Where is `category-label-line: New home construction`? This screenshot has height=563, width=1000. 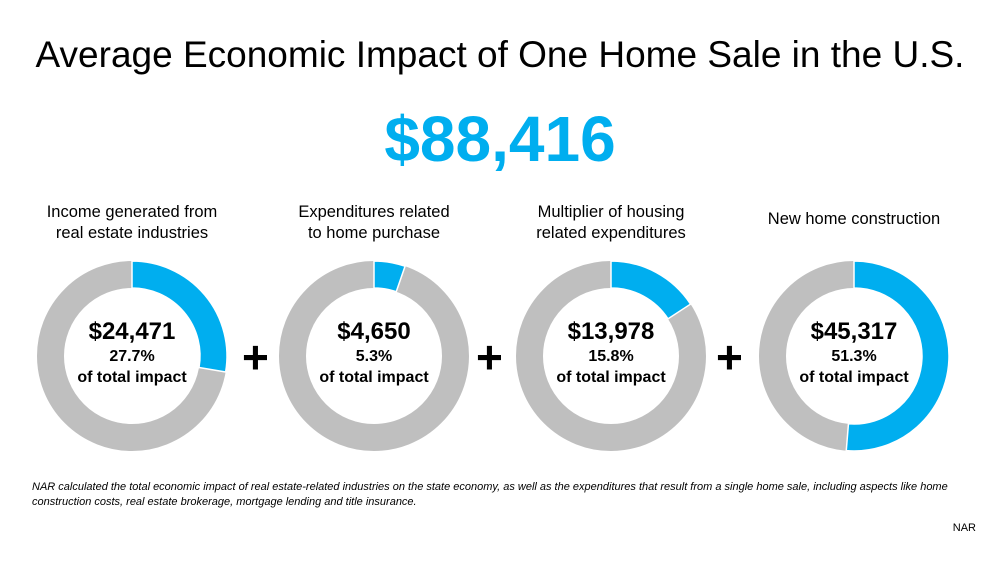 category-label-line: New home construction is located at coordinates (854, 219).